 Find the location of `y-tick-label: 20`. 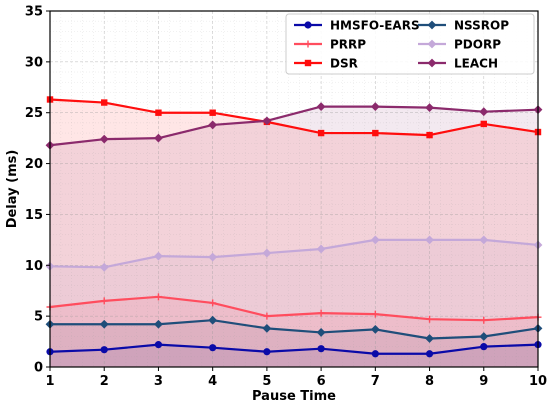

y-tick-label: 20 is located at coordinates (34, 164).